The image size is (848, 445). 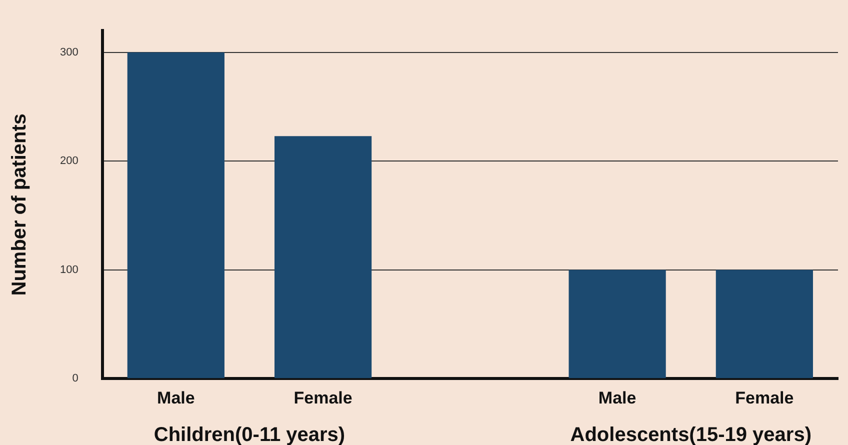 What do you see at coordinates (69, 52) in the screenshot?
I see `y-tick-label: 300` at bounding box center [69, 52].